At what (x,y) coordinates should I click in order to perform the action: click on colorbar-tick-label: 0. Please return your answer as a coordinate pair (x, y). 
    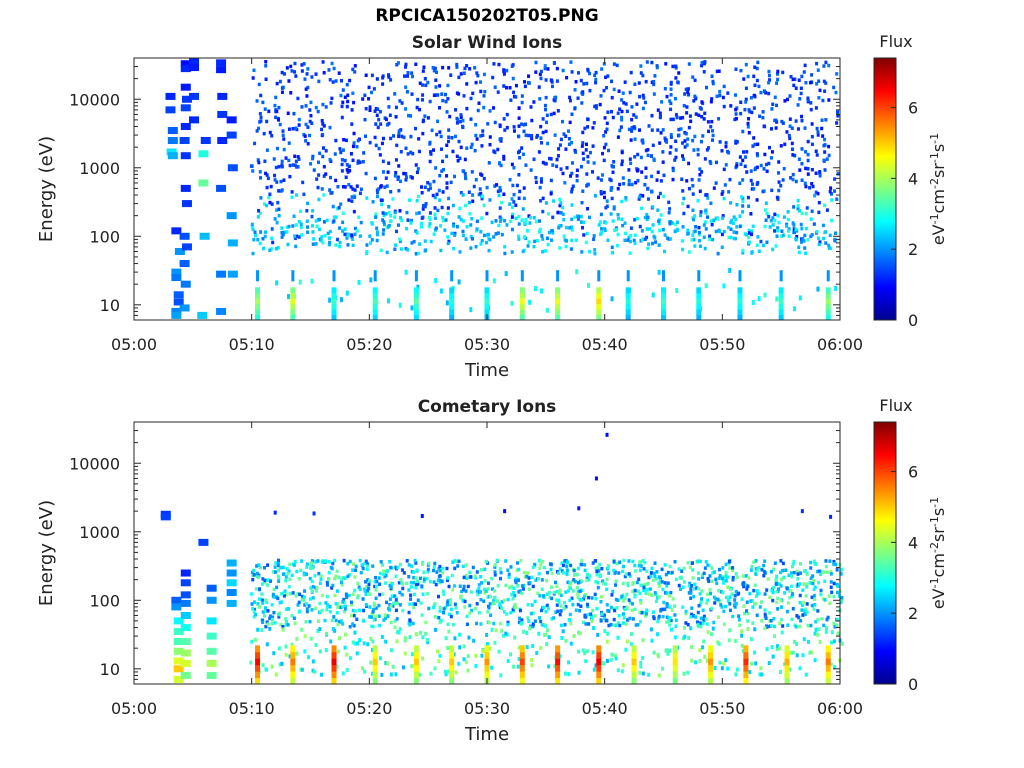
    Looking at the image, I should click on (913, 684).